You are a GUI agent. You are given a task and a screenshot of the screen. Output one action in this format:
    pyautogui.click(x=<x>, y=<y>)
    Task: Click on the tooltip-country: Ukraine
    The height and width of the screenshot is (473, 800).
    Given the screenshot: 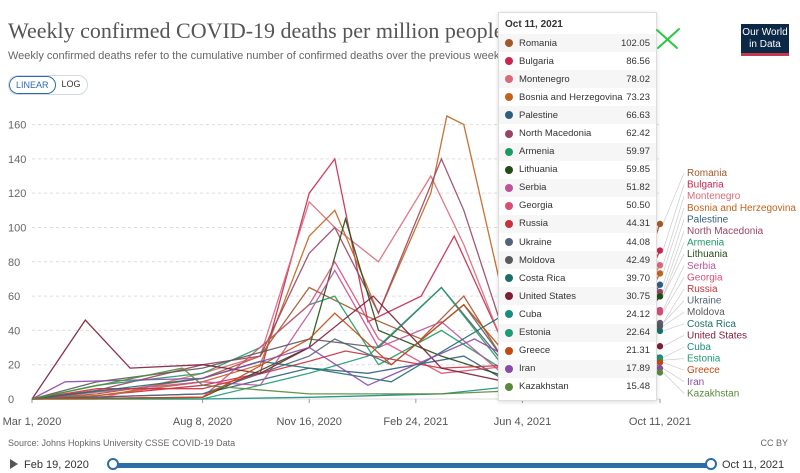 What is the action you would take?
    pyautogui.click(x=535, y=242)
    